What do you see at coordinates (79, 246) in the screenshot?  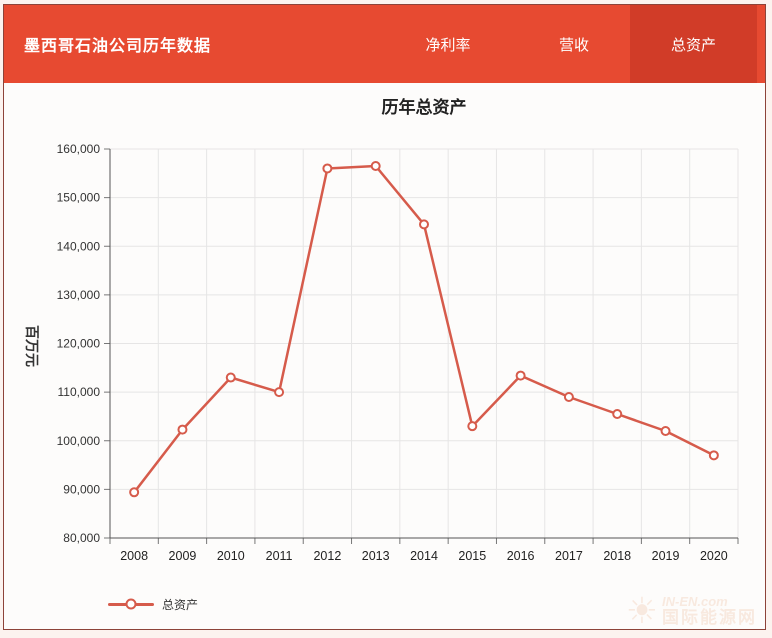 I see `y-axis-label: 140,000` at bounding box center [79, 246].